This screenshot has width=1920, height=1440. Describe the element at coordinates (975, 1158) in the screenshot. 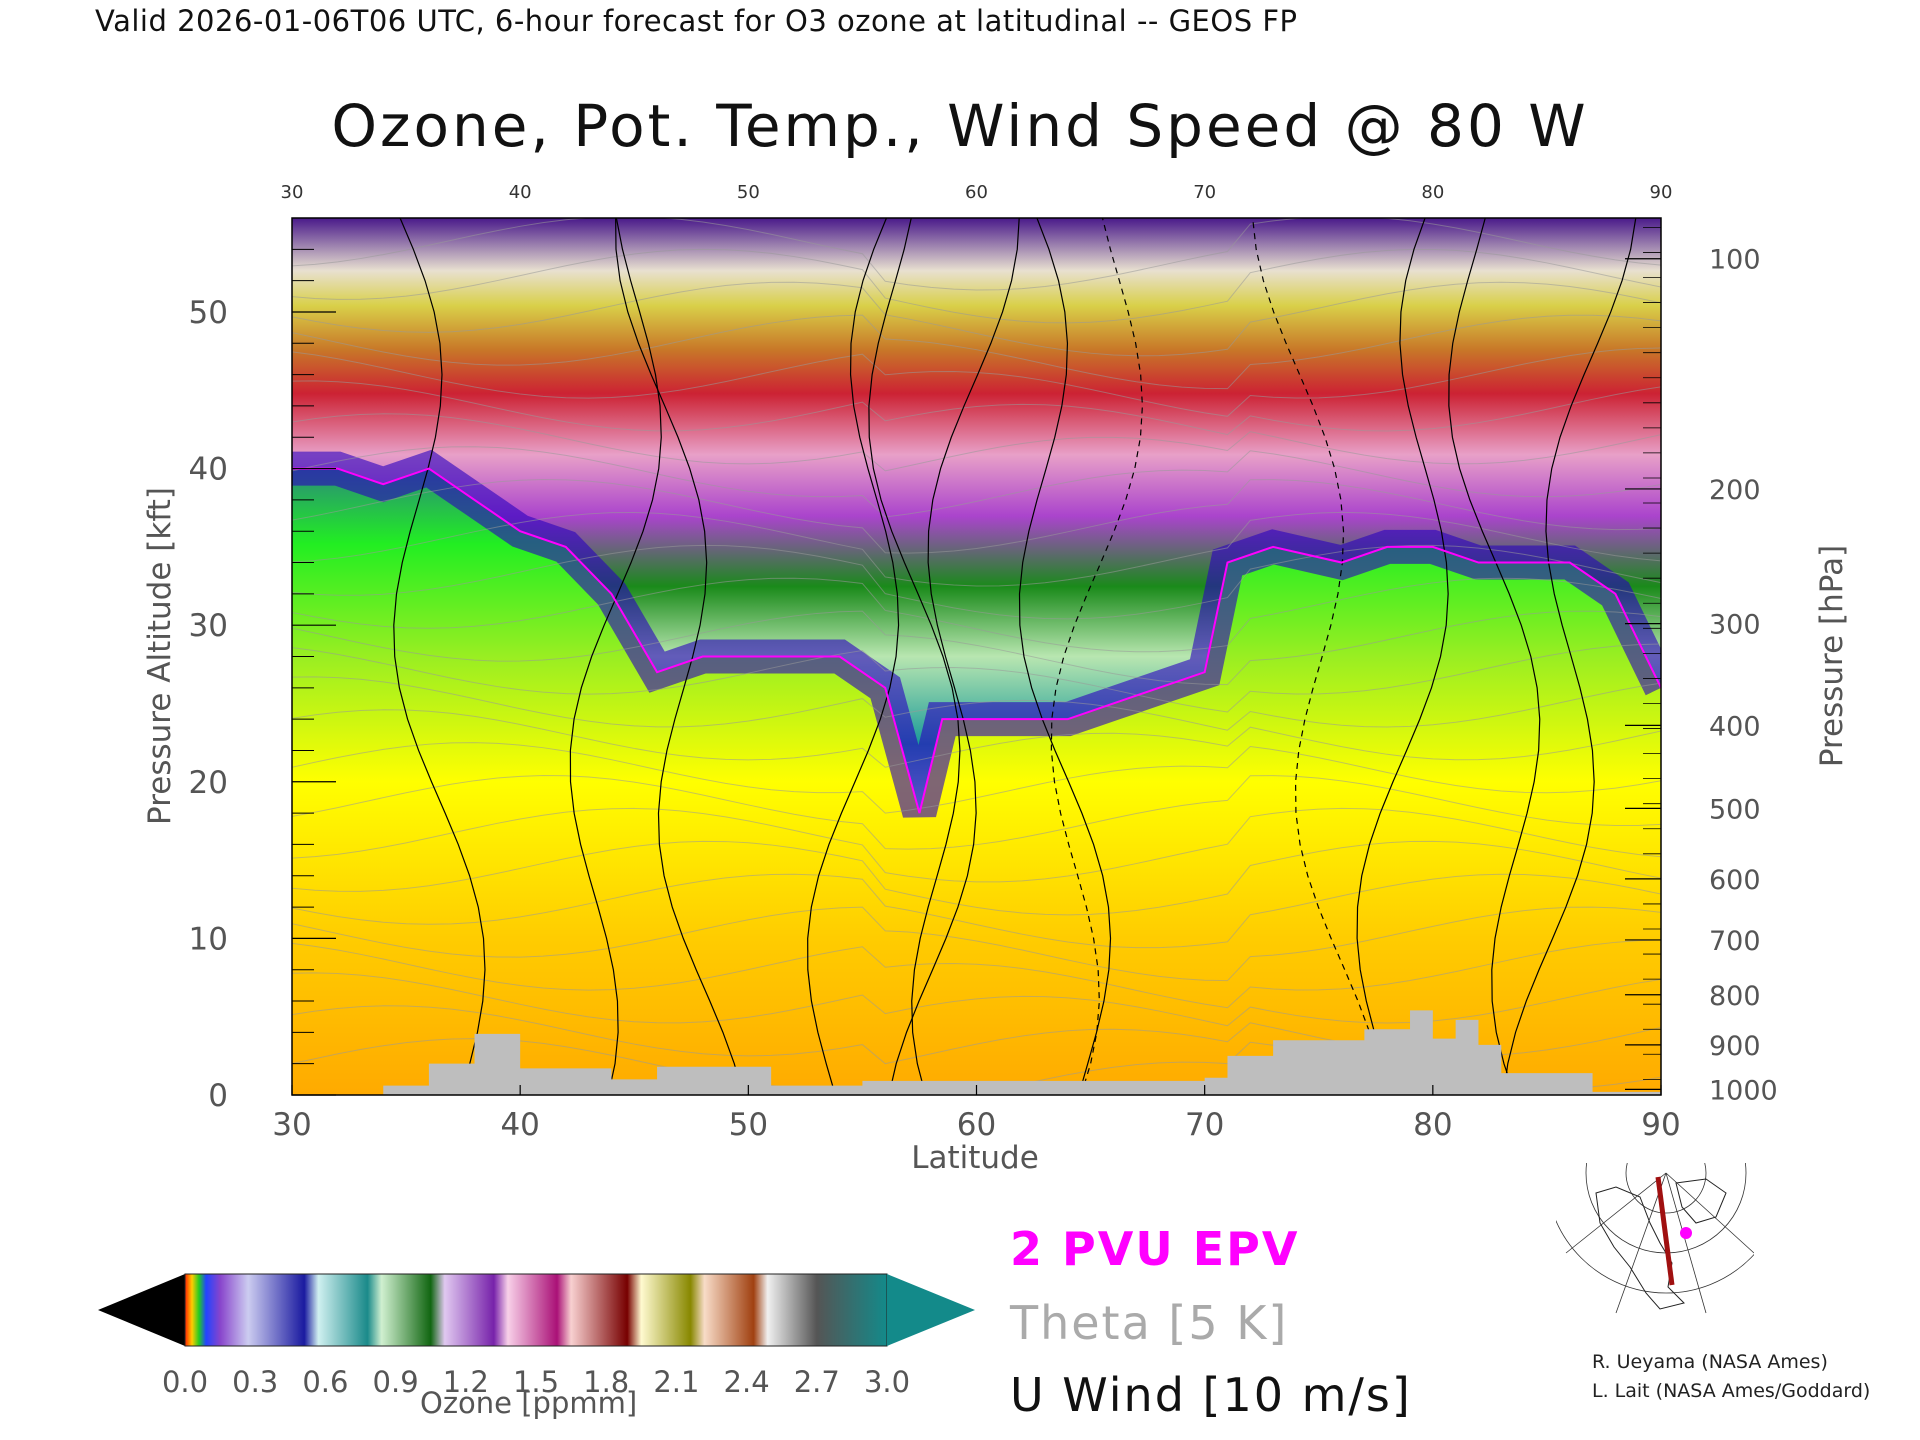

I see `x-axis-label: Latitude` at that location.